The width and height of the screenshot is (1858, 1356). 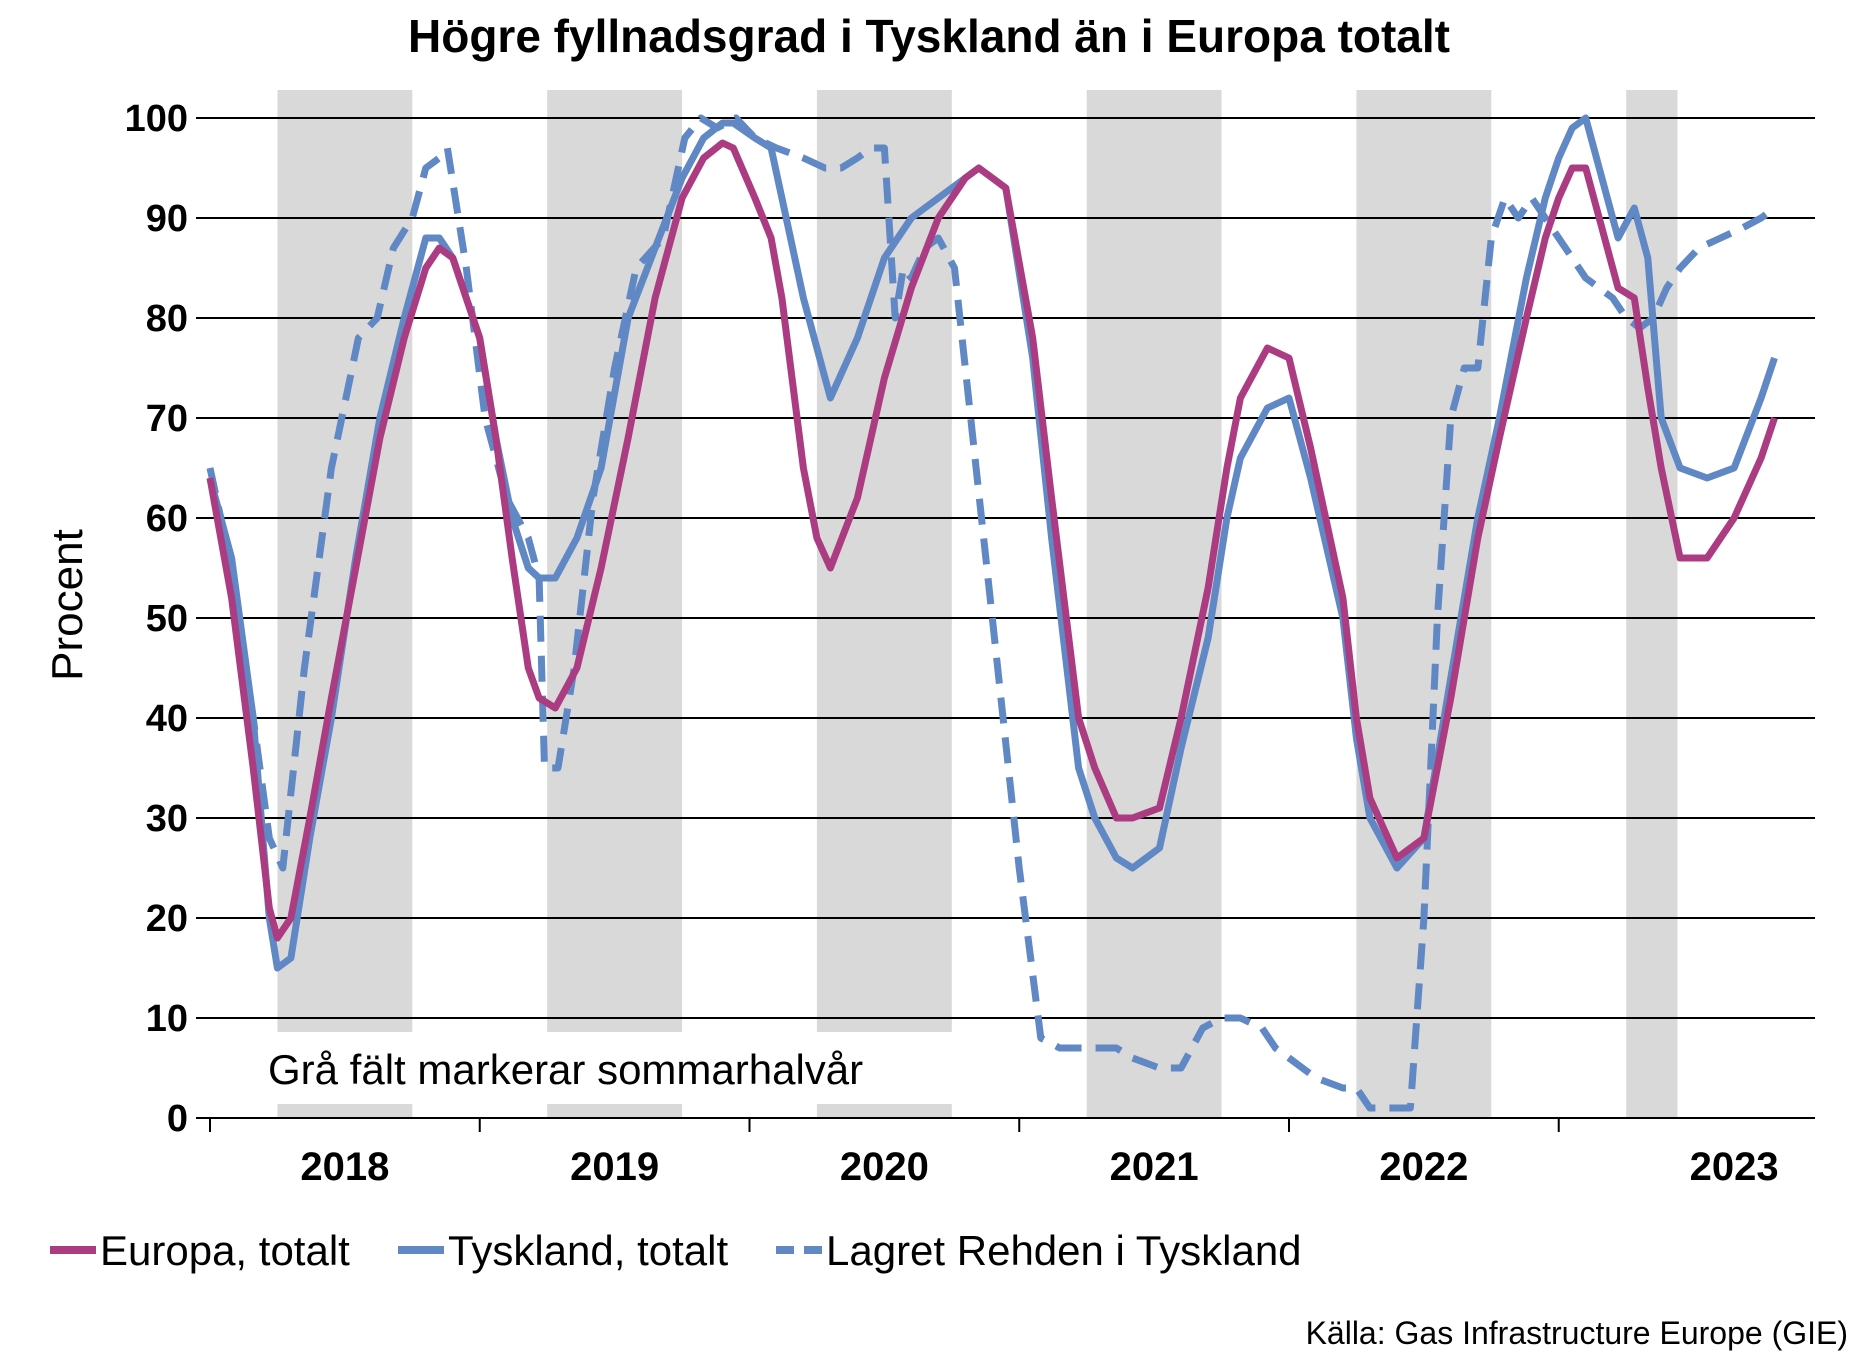 What do you see at coordinates (565, 1069) in the screenshot?
I see `annotation-text: Grå fält markerar sommarhalvår` at bounding box center [565, 1069].